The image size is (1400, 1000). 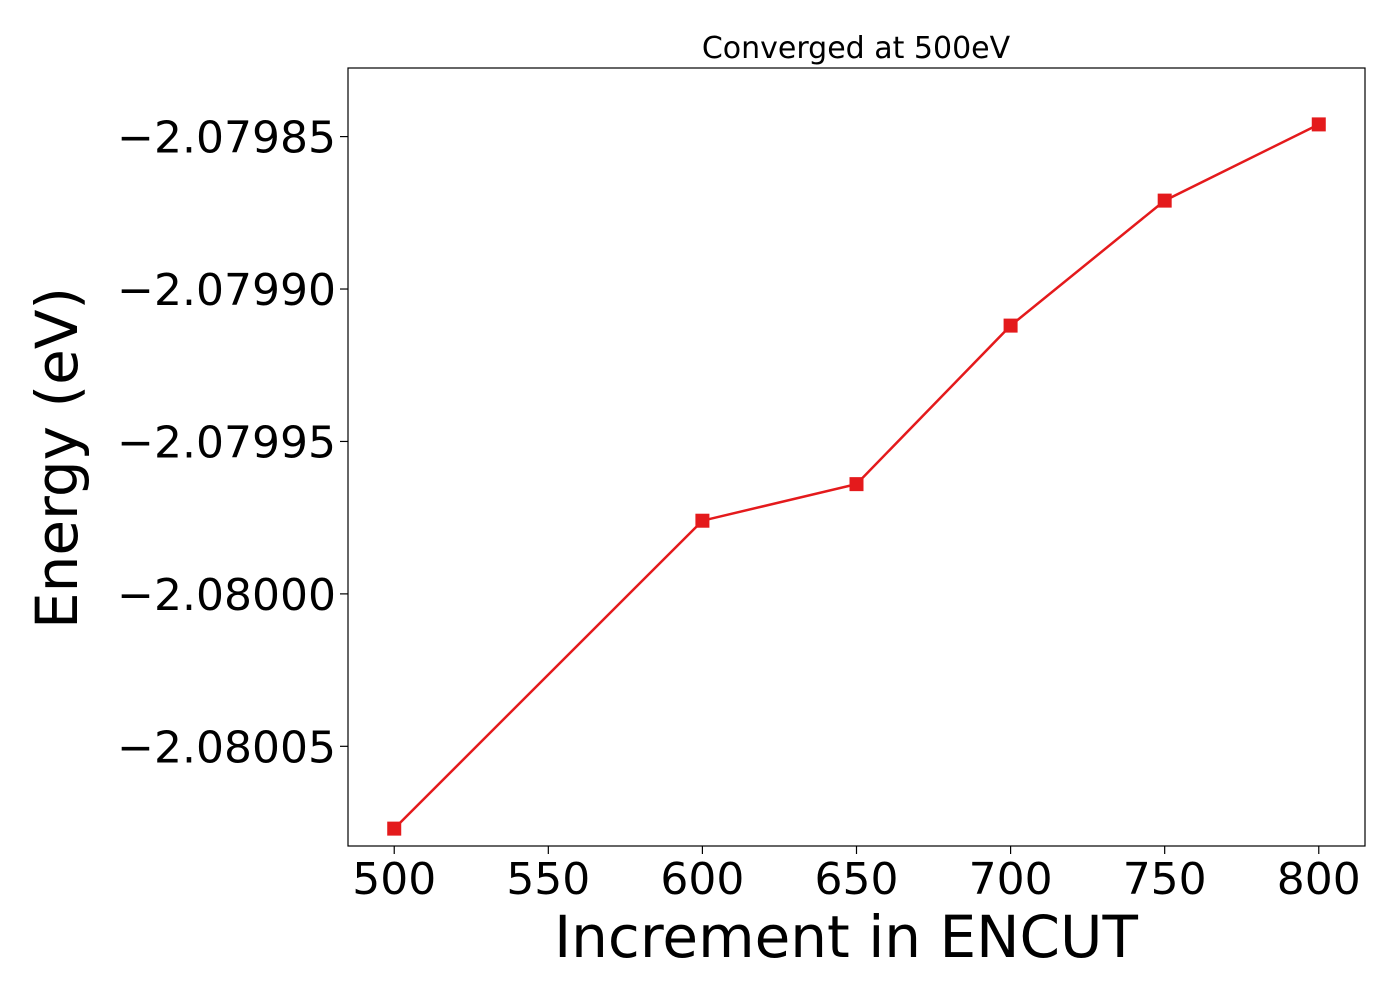 What do you see at coordinates (702, 879) in the screenshot?
I see `x-tick-label: 600` at bounding box center [702, 879].